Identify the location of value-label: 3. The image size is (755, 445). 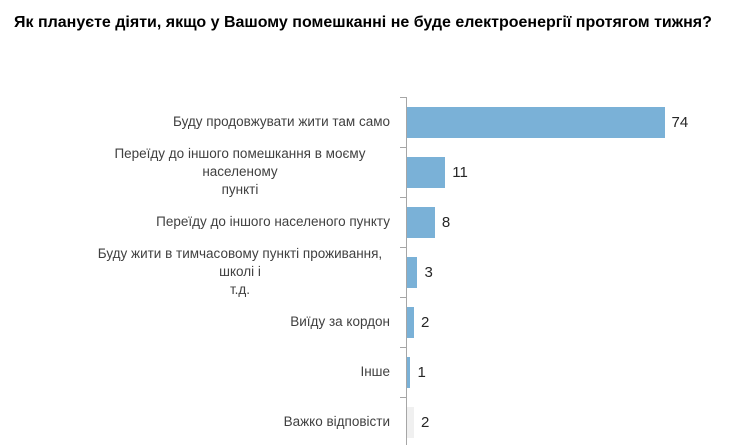
(428, 272).